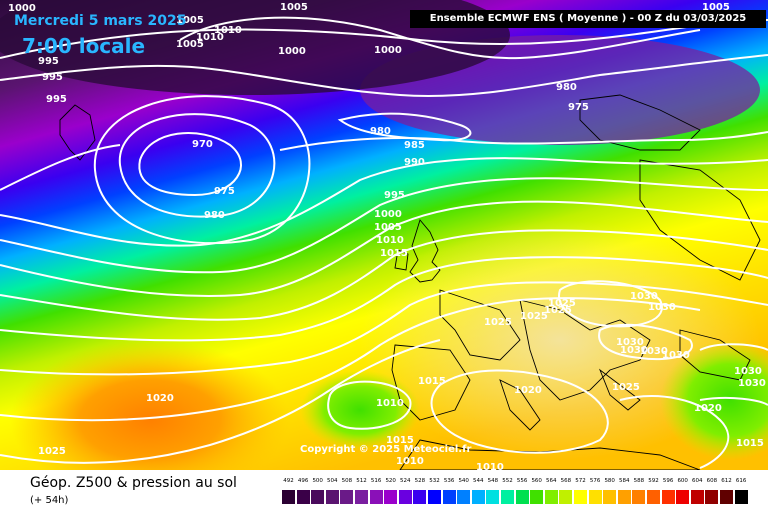  What do you see at coordinates (202, 144) in the screenshot?
I see `isobar-label: 970` at bounding box center [202, 144].